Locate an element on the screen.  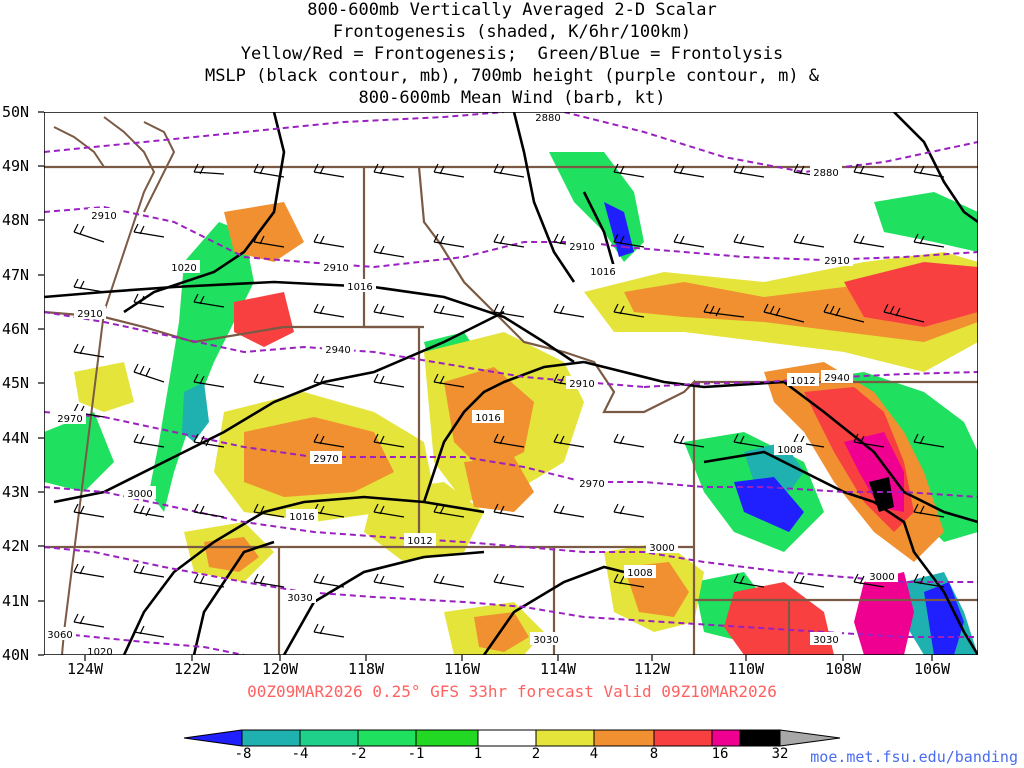
lon-label: 122W is located at coordinates (192, 669).